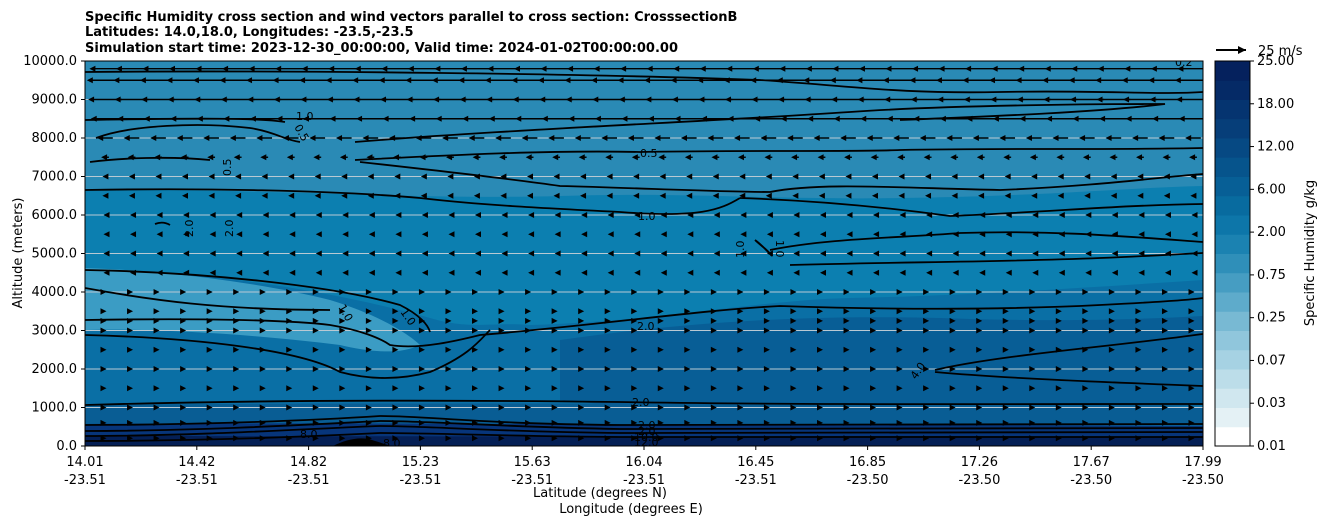 The width and height of the screenshot is (1326, 526). Describe the element at coordinates (18, 253) in the screenshot. I see `y-axis-label: Altitude (meters)` at that location.